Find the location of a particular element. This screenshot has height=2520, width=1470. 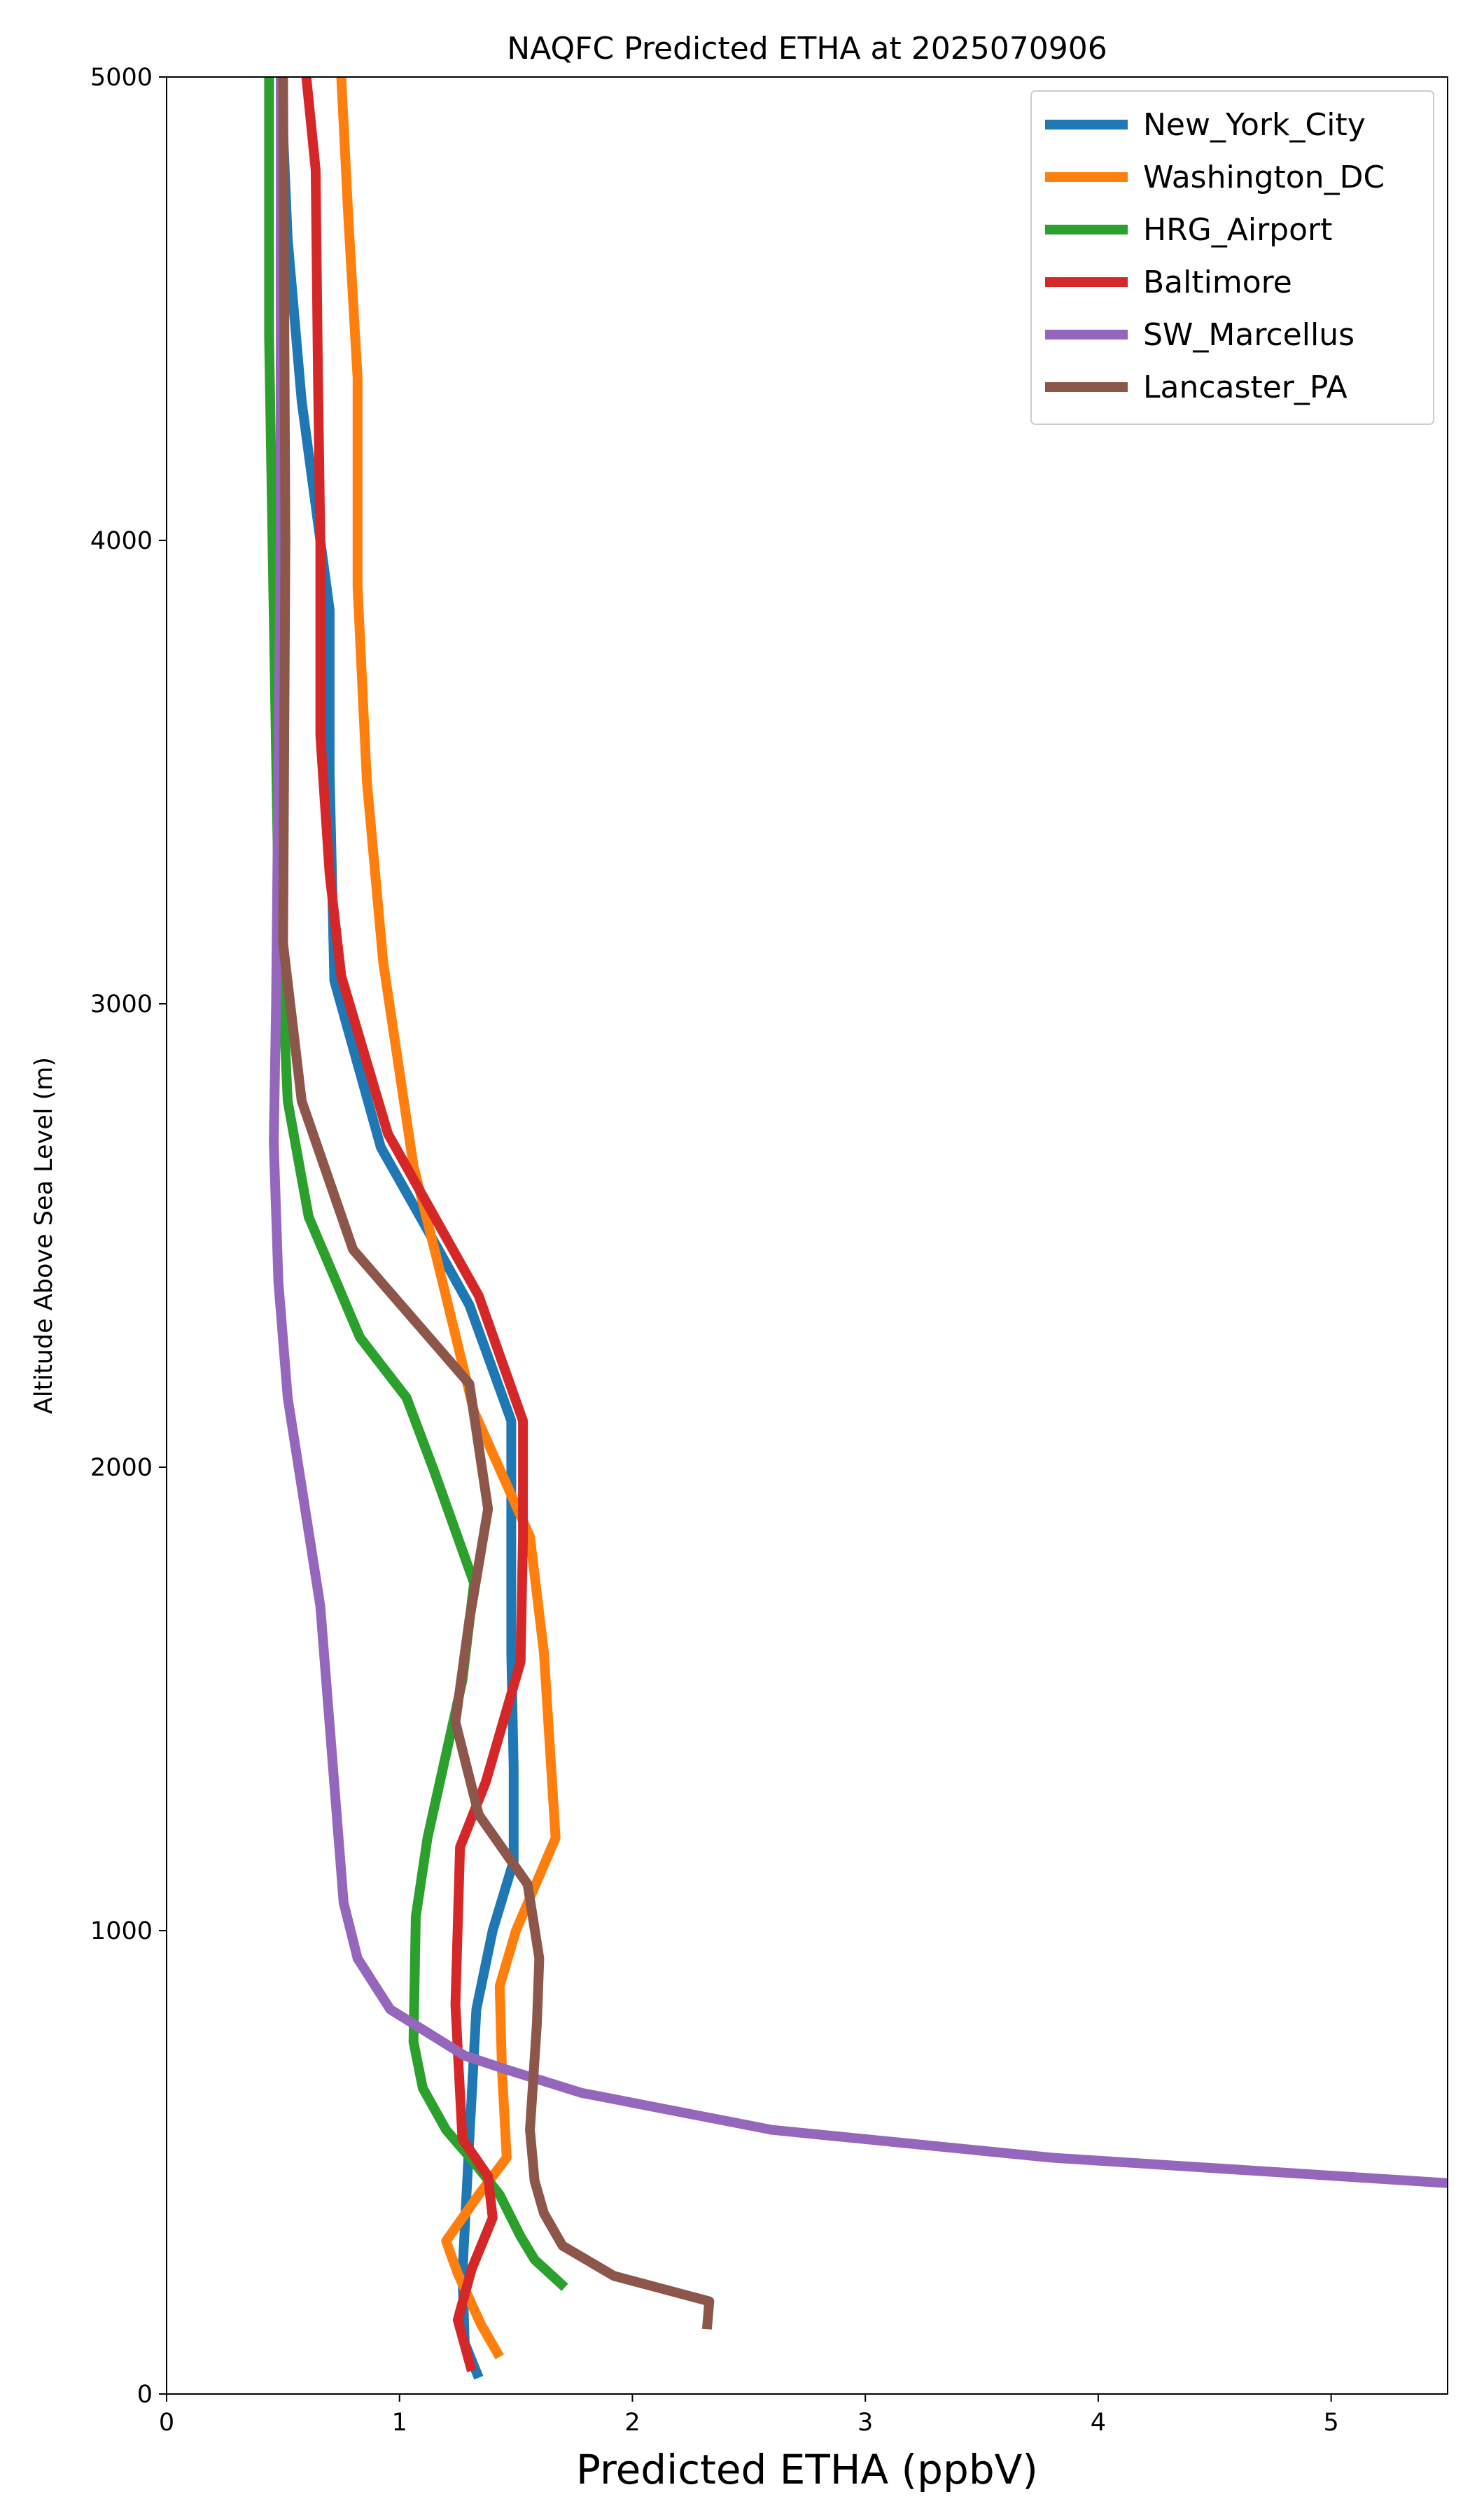

legend-label: Lancaster_PA is located at coordinates (1245, 387).